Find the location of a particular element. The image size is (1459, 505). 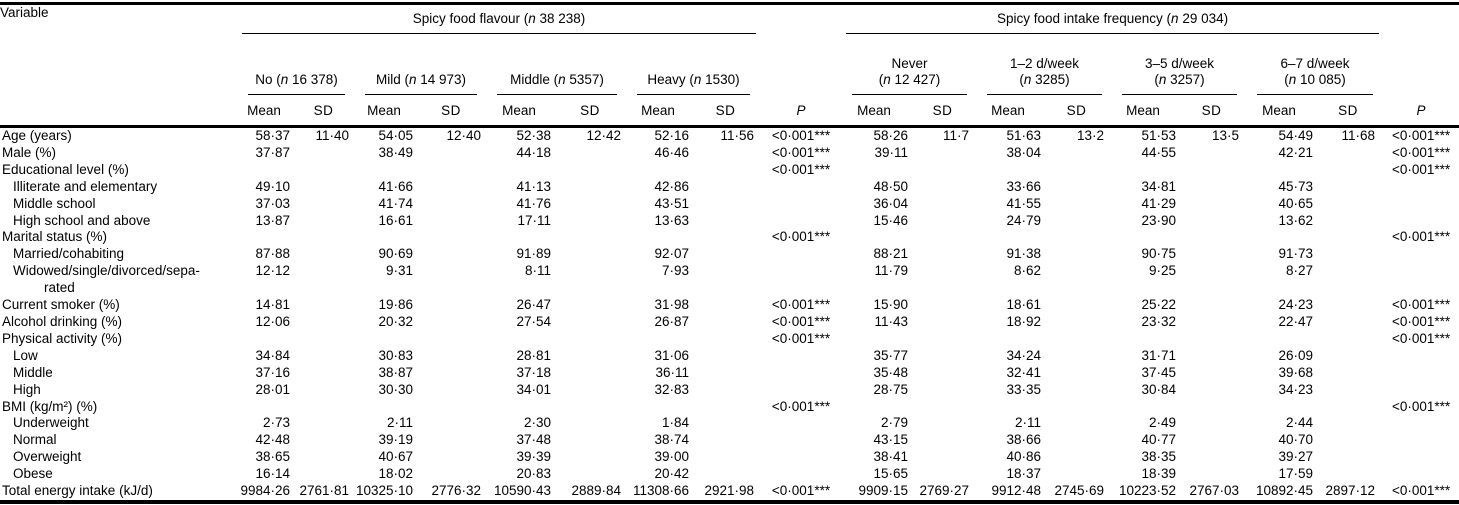

table-cell: 30·83 is located at coordinates (395, 355).